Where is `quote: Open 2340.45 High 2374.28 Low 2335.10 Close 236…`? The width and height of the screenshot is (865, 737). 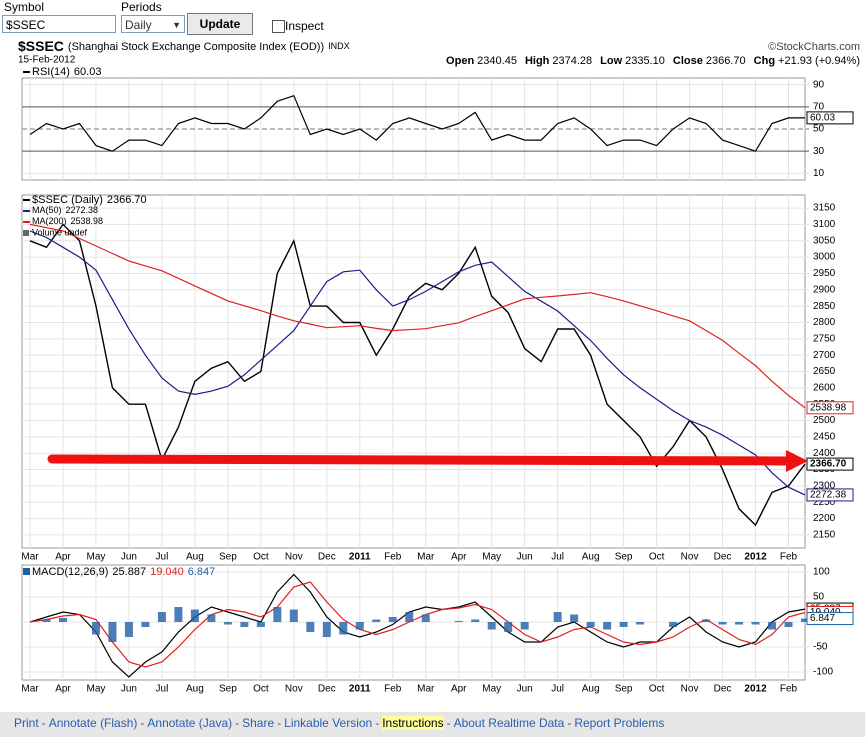
quote: Open 2340.45 High 2374.28 Low 2335.10 Close 236… is located at coordinates (653, 61).